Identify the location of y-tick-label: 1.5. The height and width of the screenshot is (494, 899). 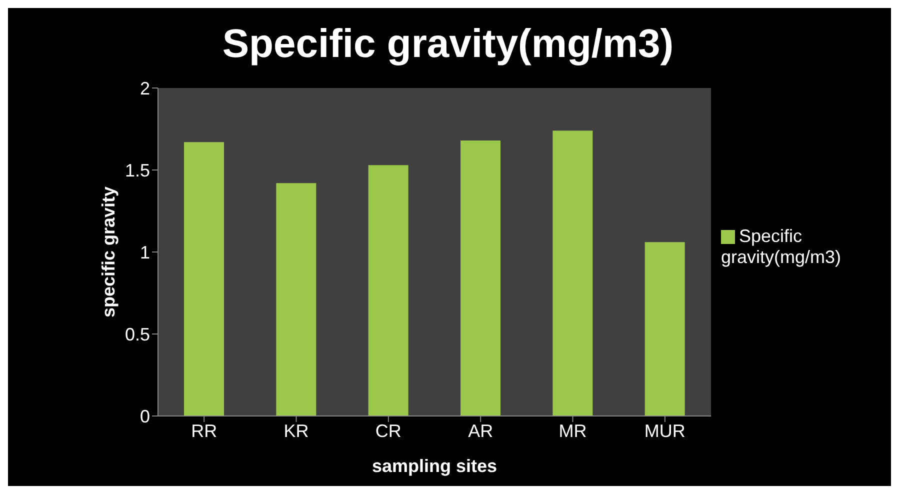
(137, 170).